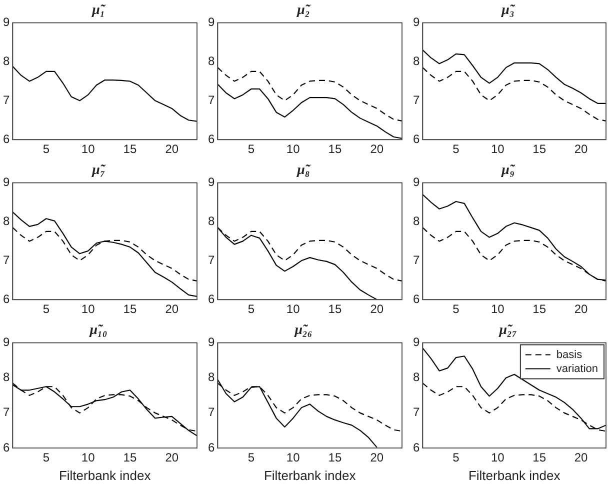  I want to click on chart-title: μ̃₂₆, so click(303, 330).